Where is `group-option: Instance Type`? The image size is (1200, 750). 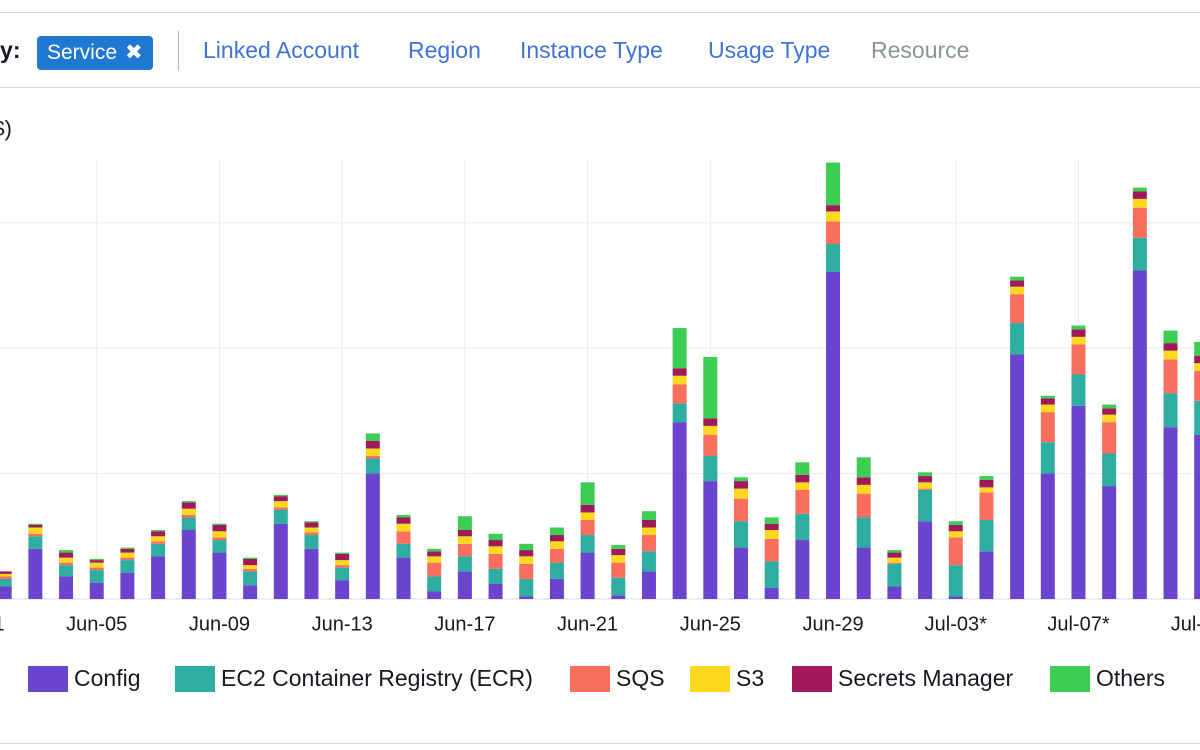 group-option: Instance Type is located at coordinates (591, 50).